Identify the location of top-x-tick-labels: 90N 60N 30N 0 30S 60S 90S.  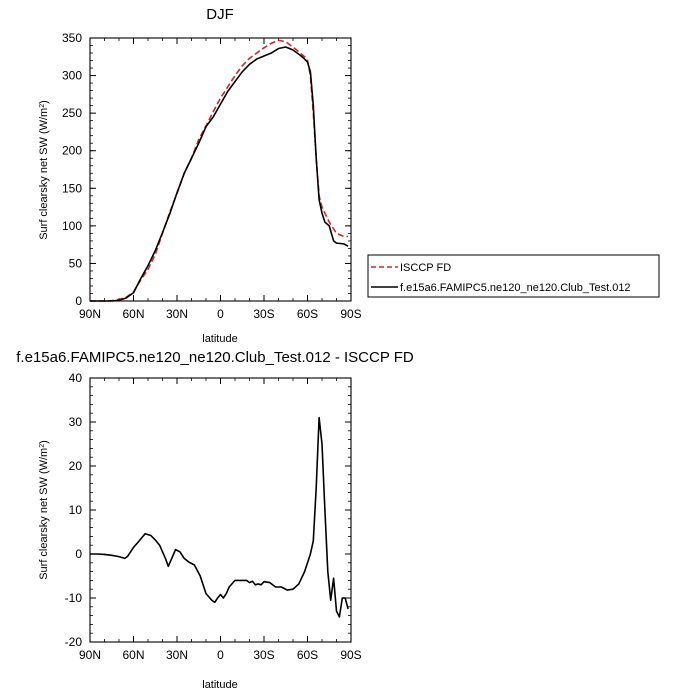
(220, 314).